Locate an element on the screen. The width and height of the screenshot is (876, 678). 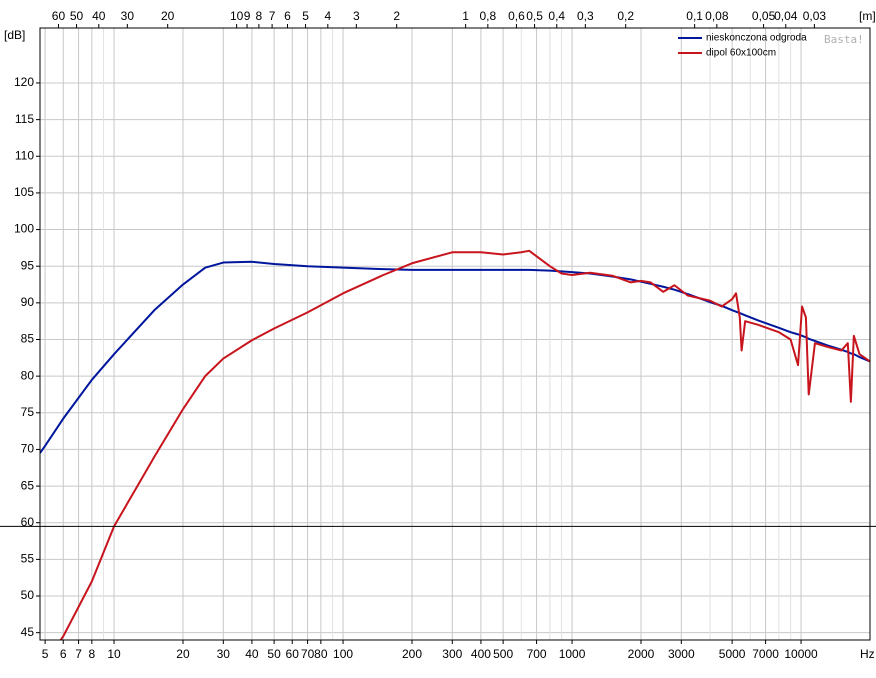
x-tick-label: 7000 is located at coordinates (765, 654).